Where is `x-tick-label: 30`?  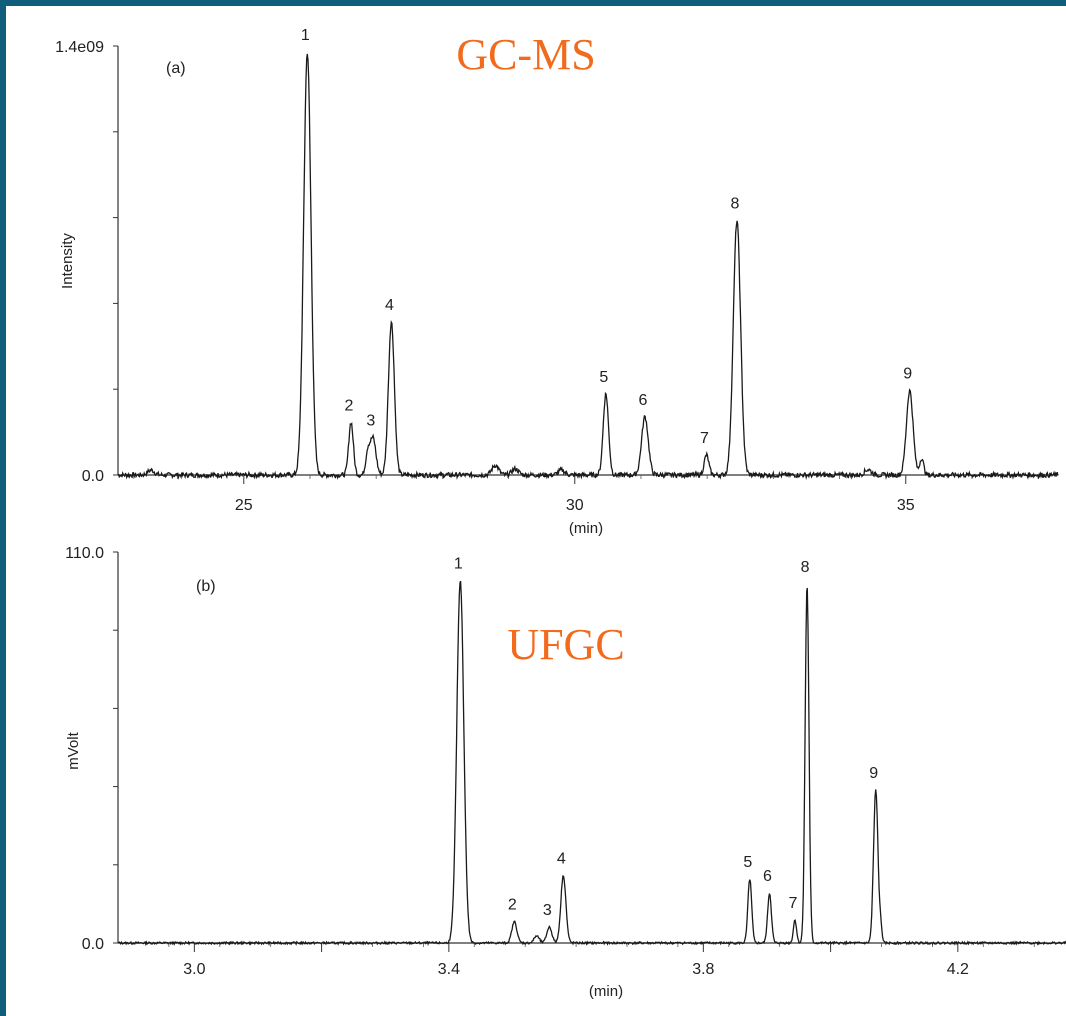
x-tick-label: 30 is located at coordinates (575, 505).